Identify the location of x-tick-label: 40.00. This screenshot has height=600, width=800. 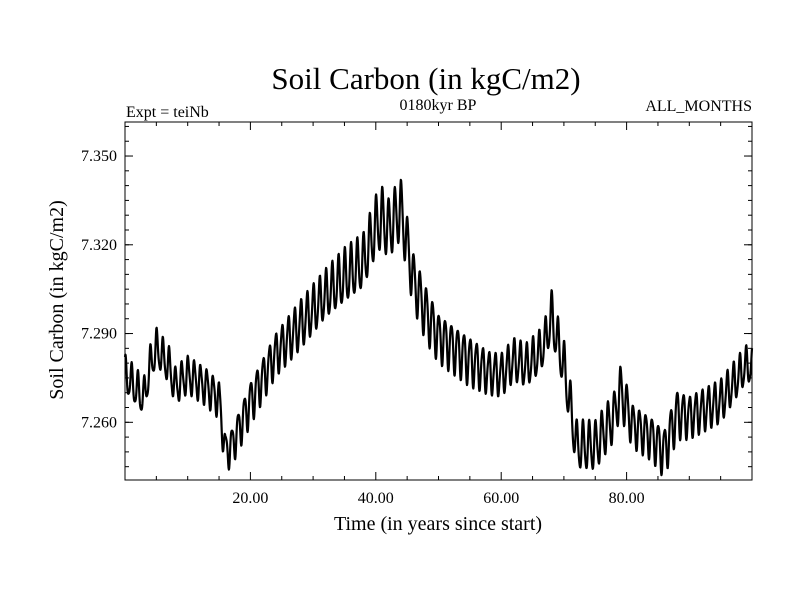
(376, 498).